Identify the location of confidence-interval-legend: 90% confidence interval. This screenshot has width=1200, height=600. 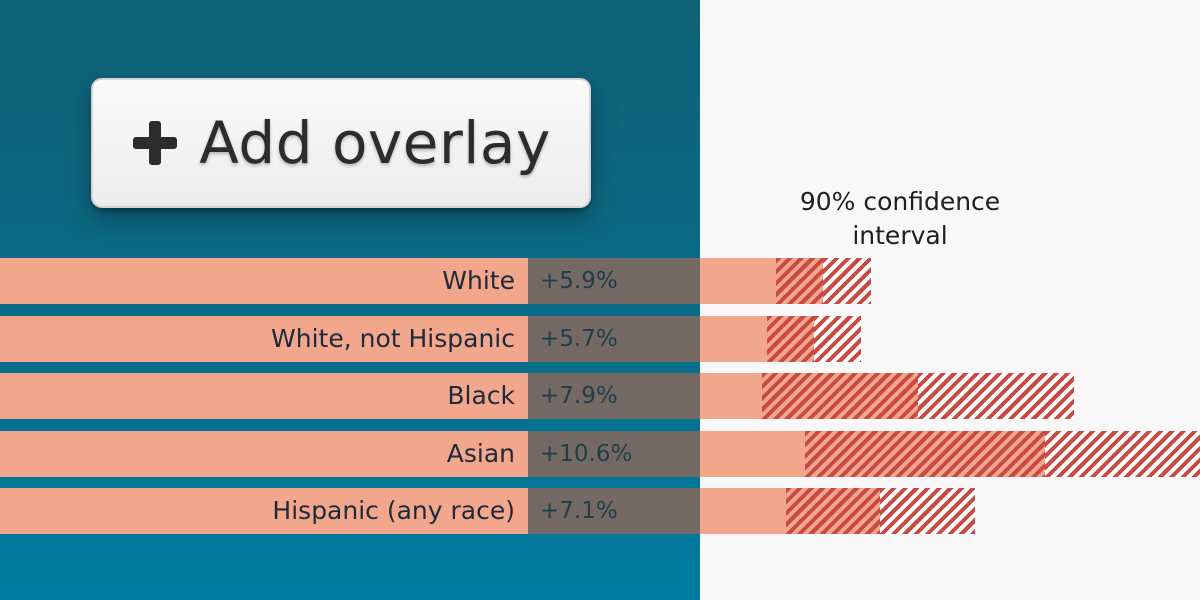
(900, 219).